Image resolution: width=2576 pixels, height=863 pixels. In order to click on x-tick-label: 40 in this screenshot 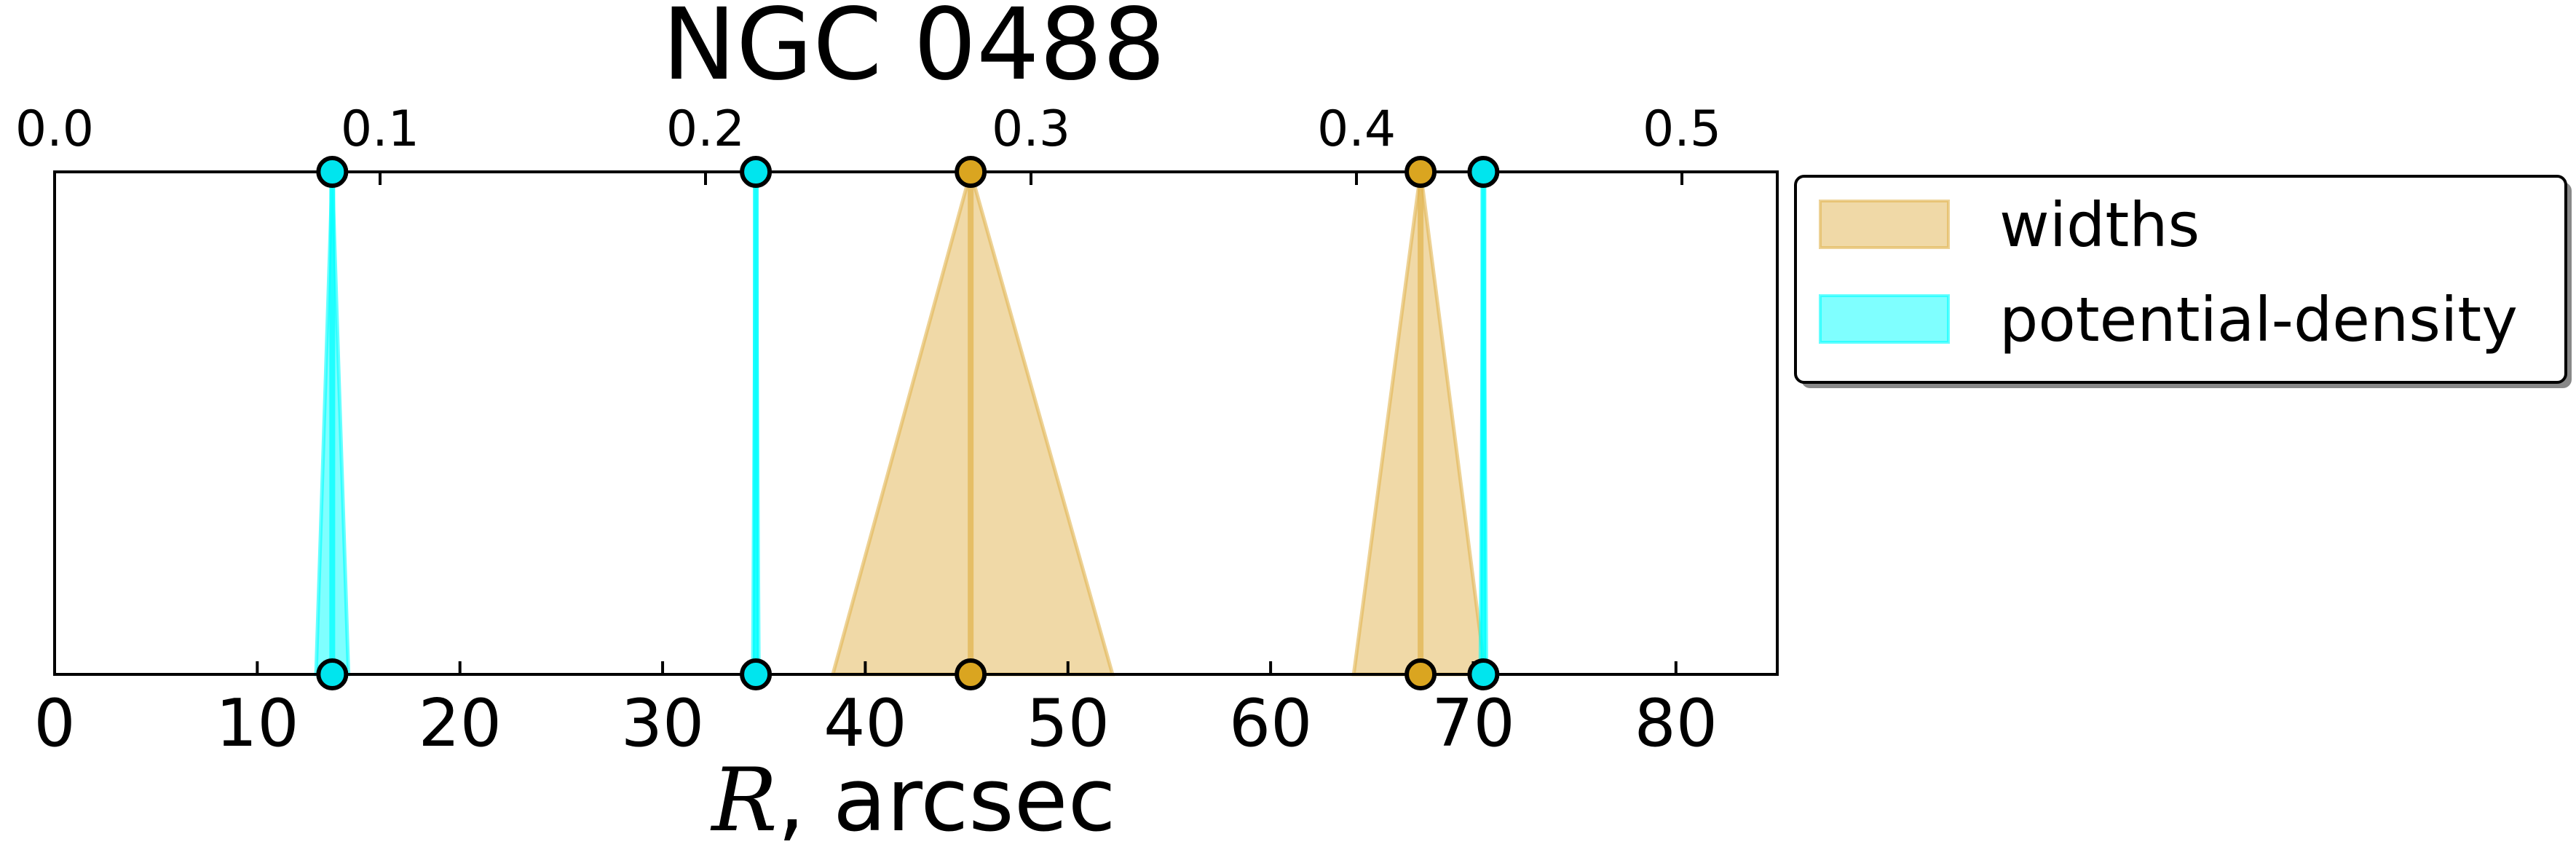, I will do `click(865, 723)`.